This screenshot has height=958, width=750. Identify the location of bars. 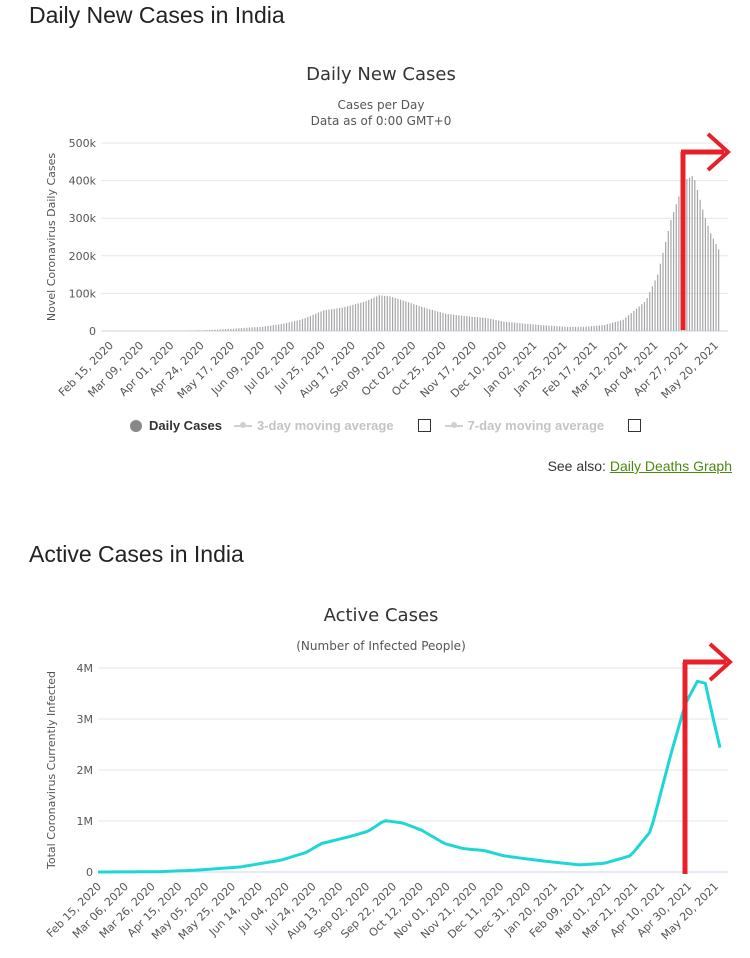
(411, 253).